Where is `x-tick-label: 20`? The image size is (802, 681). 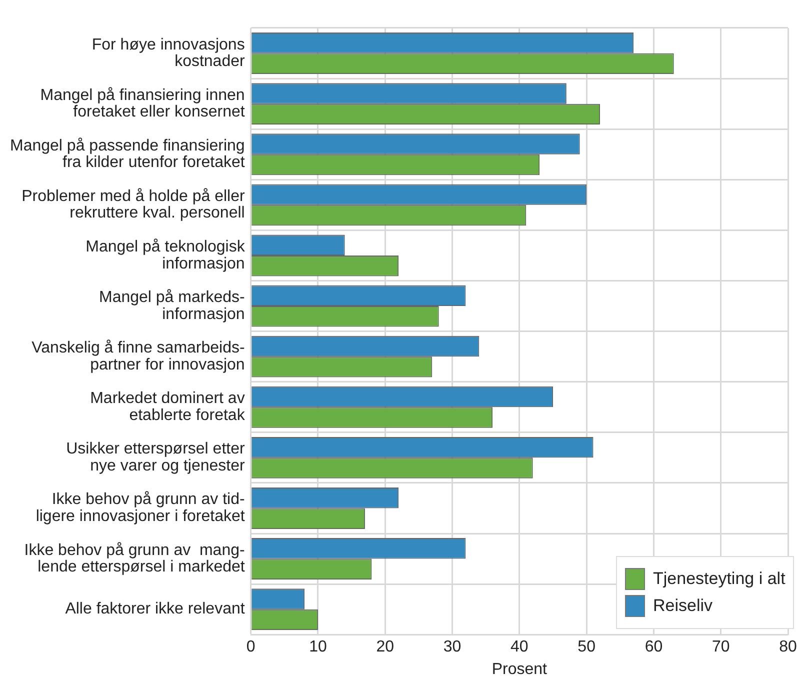
x-tick-label: 20 is located at coordinates (385, 647).